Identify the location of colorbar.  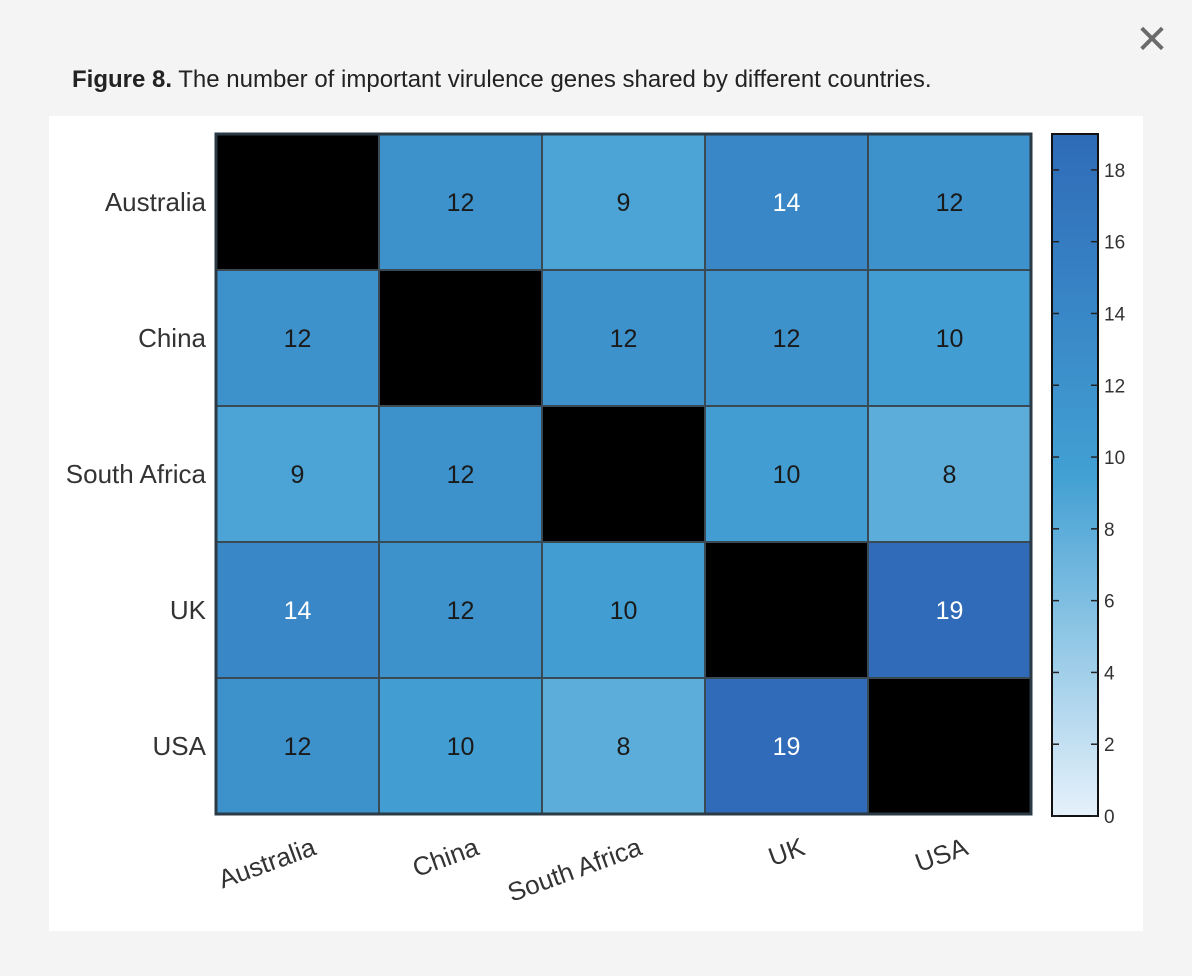
(1075, 475).